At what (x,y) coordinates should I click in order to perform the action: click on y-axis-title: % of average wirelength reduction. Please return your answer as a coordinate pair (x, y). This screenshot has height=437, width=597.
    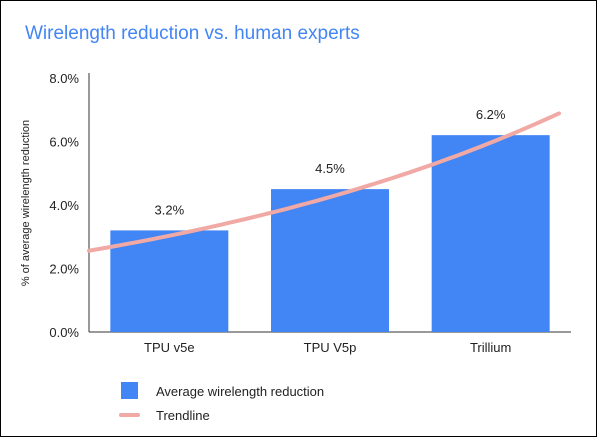
    Looking at the image, I should click on (26, 203).